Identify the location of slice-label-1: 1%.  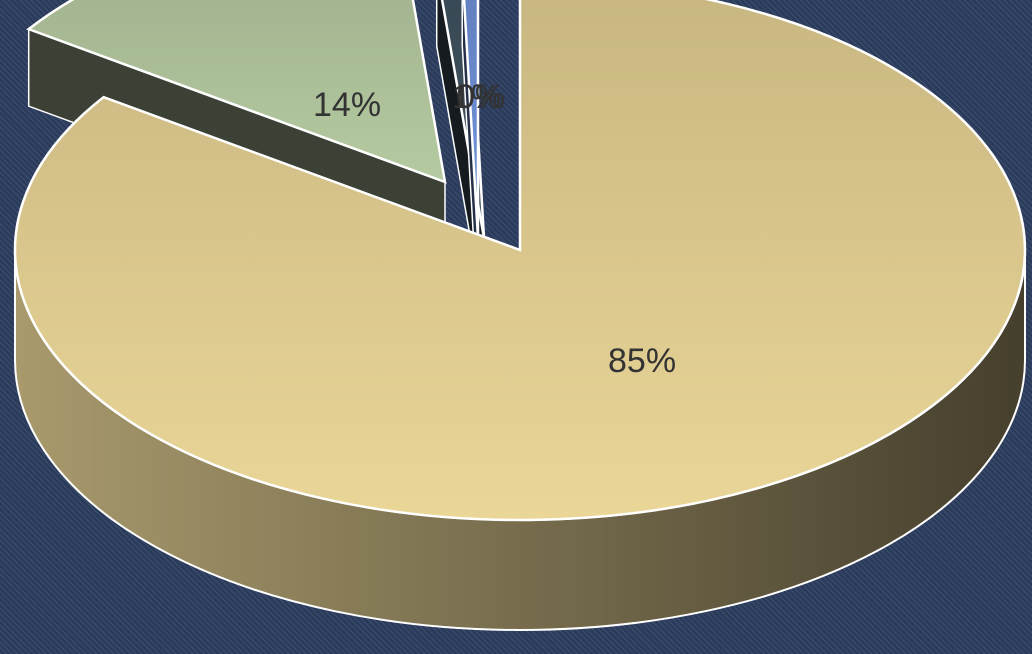
(477, 97).